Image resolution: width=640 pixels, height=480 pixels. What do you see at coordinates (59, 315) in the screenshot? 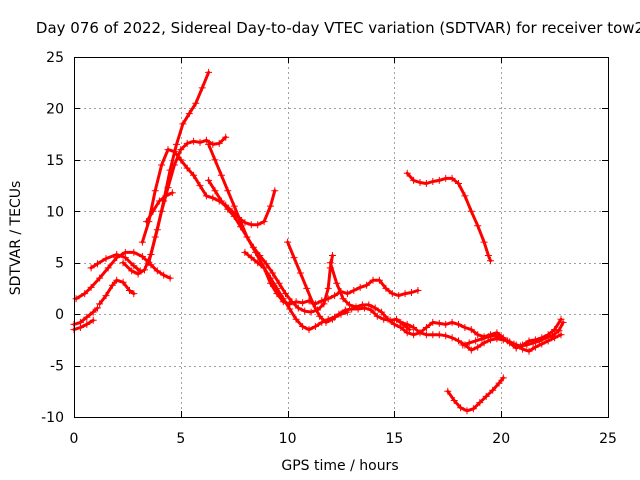
I see `y-tick-label: 0` at bounding box center [59, 315].